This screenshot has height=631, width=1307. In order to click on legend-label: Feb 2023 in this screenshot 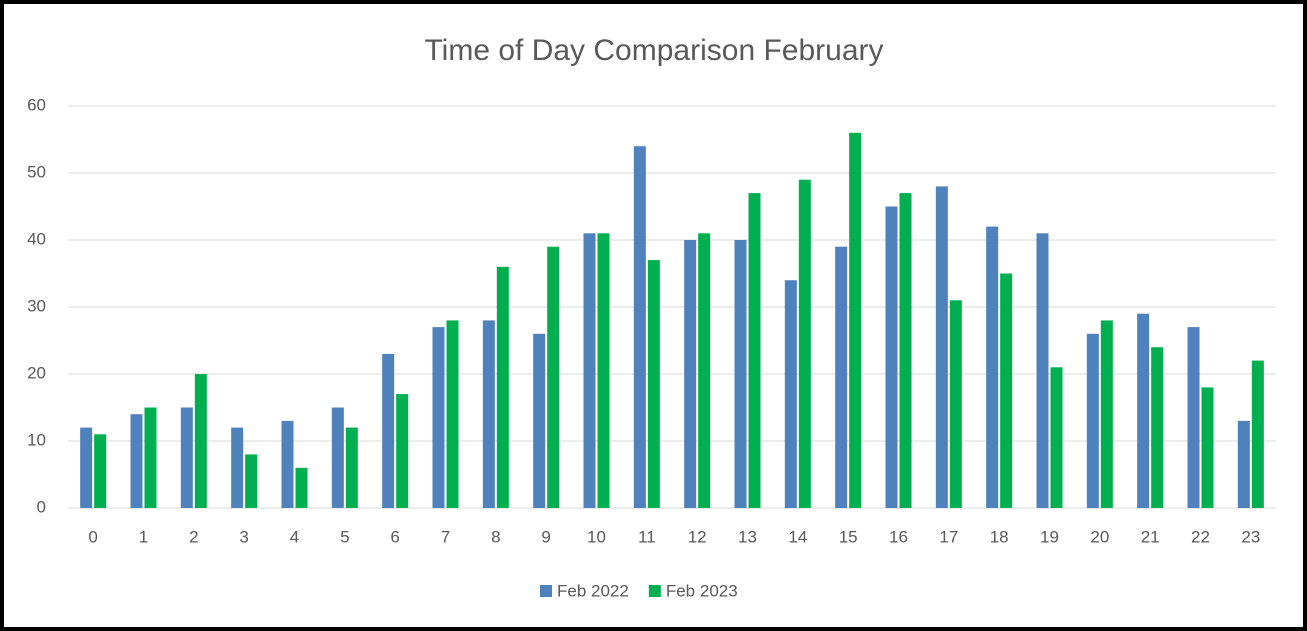, I will do `click(702, 590)`.